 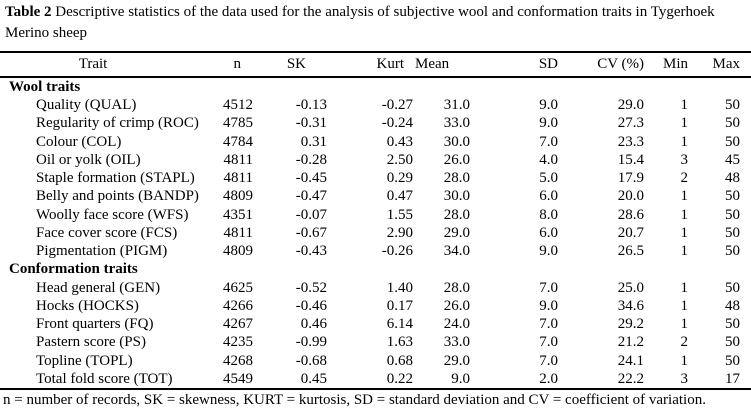 I want to click on cv-value: 20.0, so click(x=630, y=196).